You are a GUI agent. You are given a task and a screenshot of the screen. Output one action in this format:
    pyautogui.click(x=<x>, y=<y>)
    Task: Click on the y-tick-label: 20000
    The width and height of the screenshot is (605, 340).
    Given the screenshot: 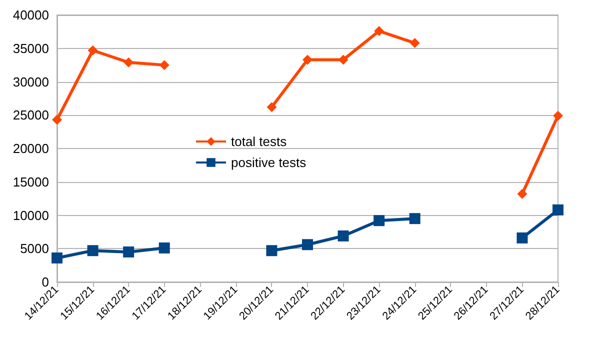 What is the action you would take?
    pyautogui.click(x=30, y=148)
    